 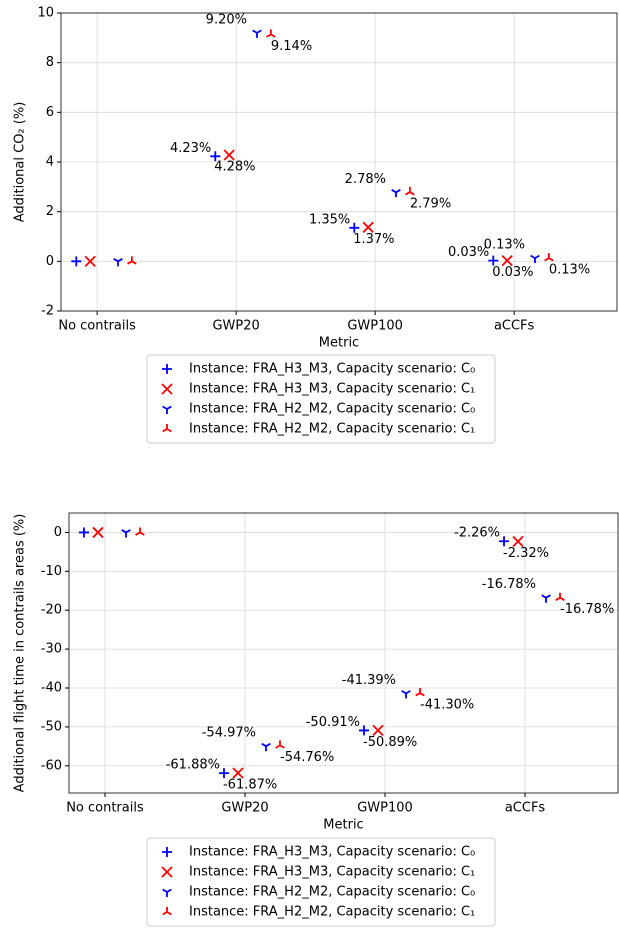 I want to click on data-label: -50.89%, so click(x=390, y=742).